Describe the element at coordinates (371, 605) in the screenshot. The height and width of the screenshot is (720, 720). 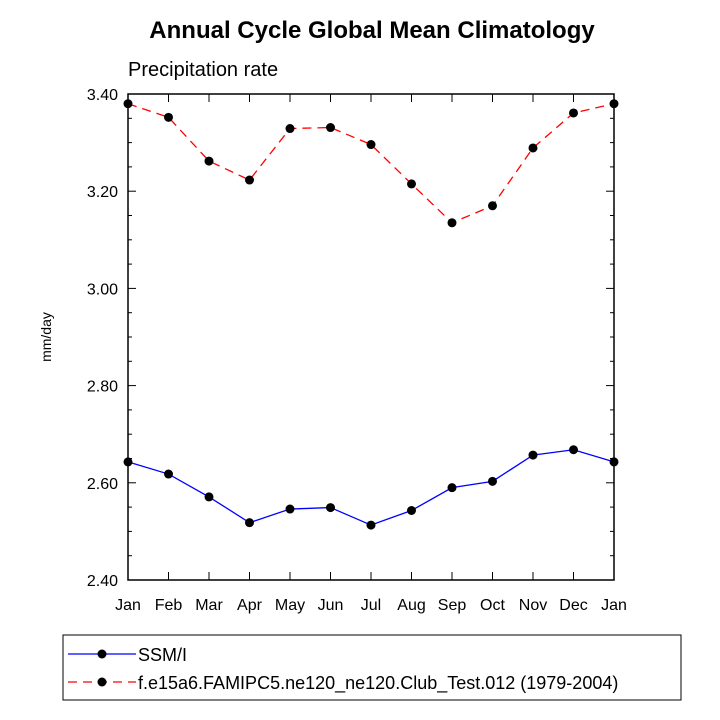
I see `x-tick-label: Jul` at that location.